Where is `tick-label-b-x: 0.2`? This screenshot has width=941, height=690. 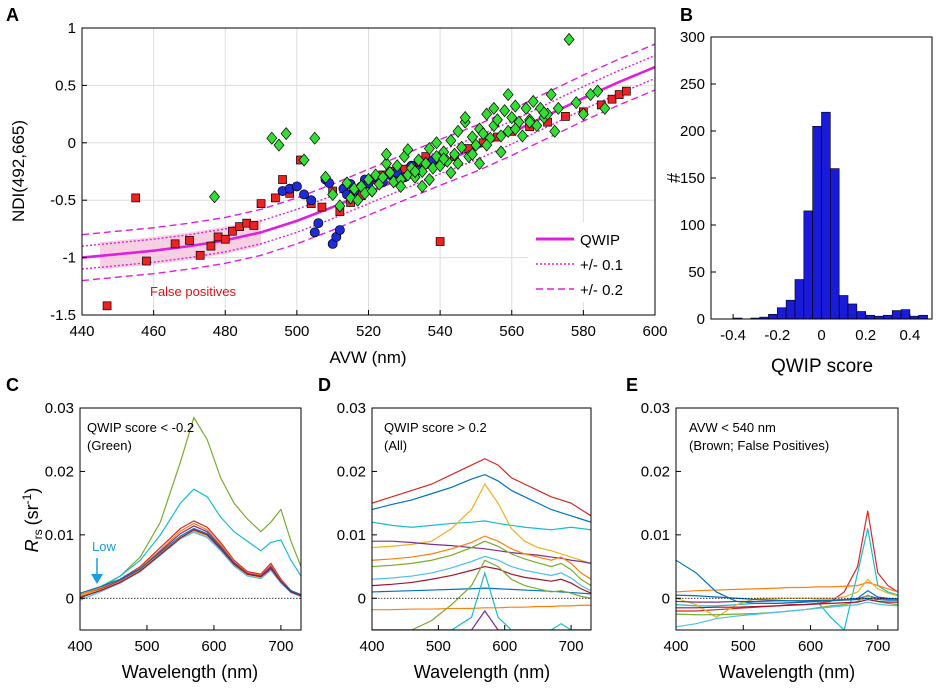
tick-label-b-x: 0.2 is located at coordinates (865, 335).